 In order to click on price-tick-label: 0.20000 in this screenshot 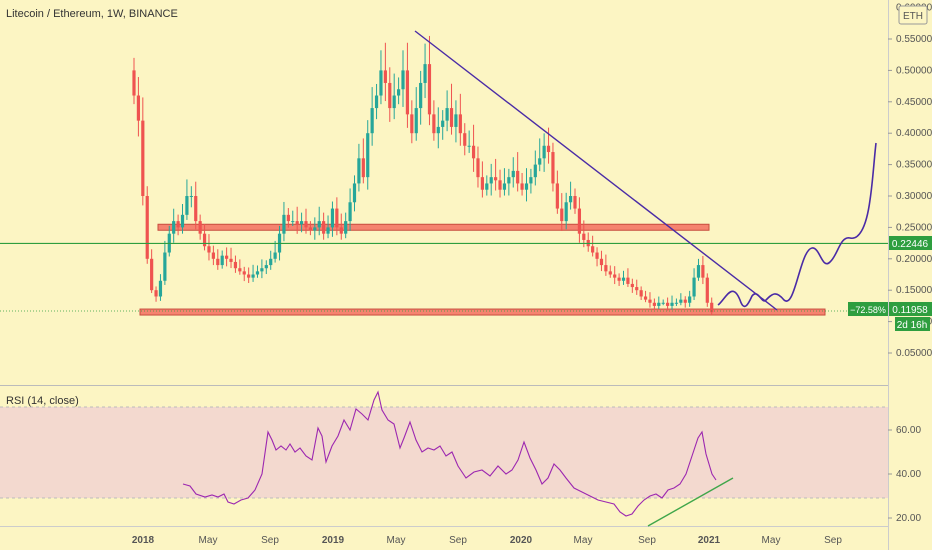, I will do `click(914, 259)`.